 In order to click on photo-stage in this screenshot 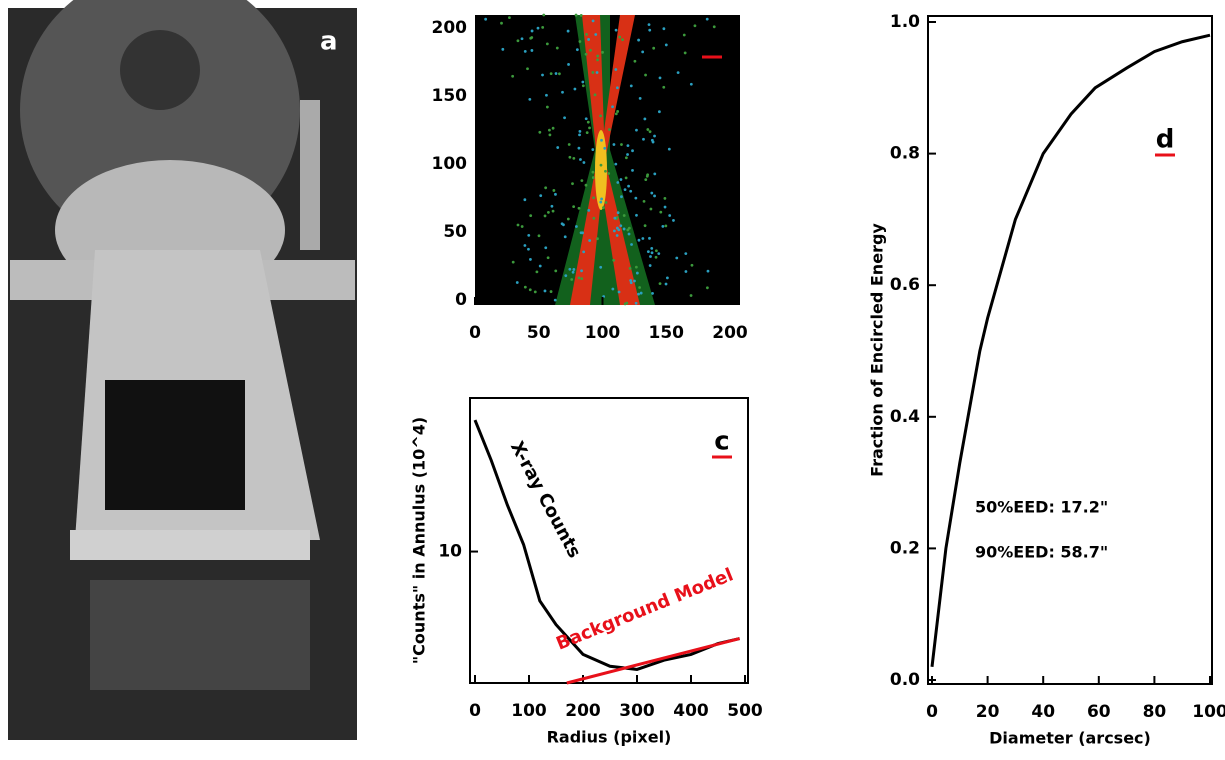, I will do `click(200, 635)`.